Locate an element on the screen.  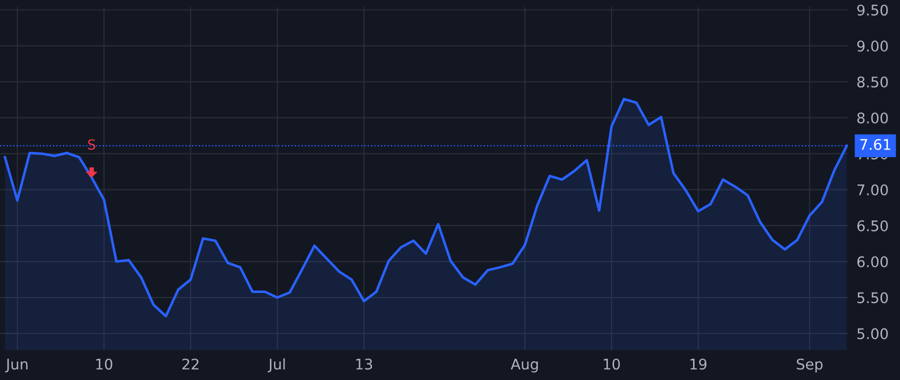
y-tick-label: 8.00 is located at coordinates (872, 118).